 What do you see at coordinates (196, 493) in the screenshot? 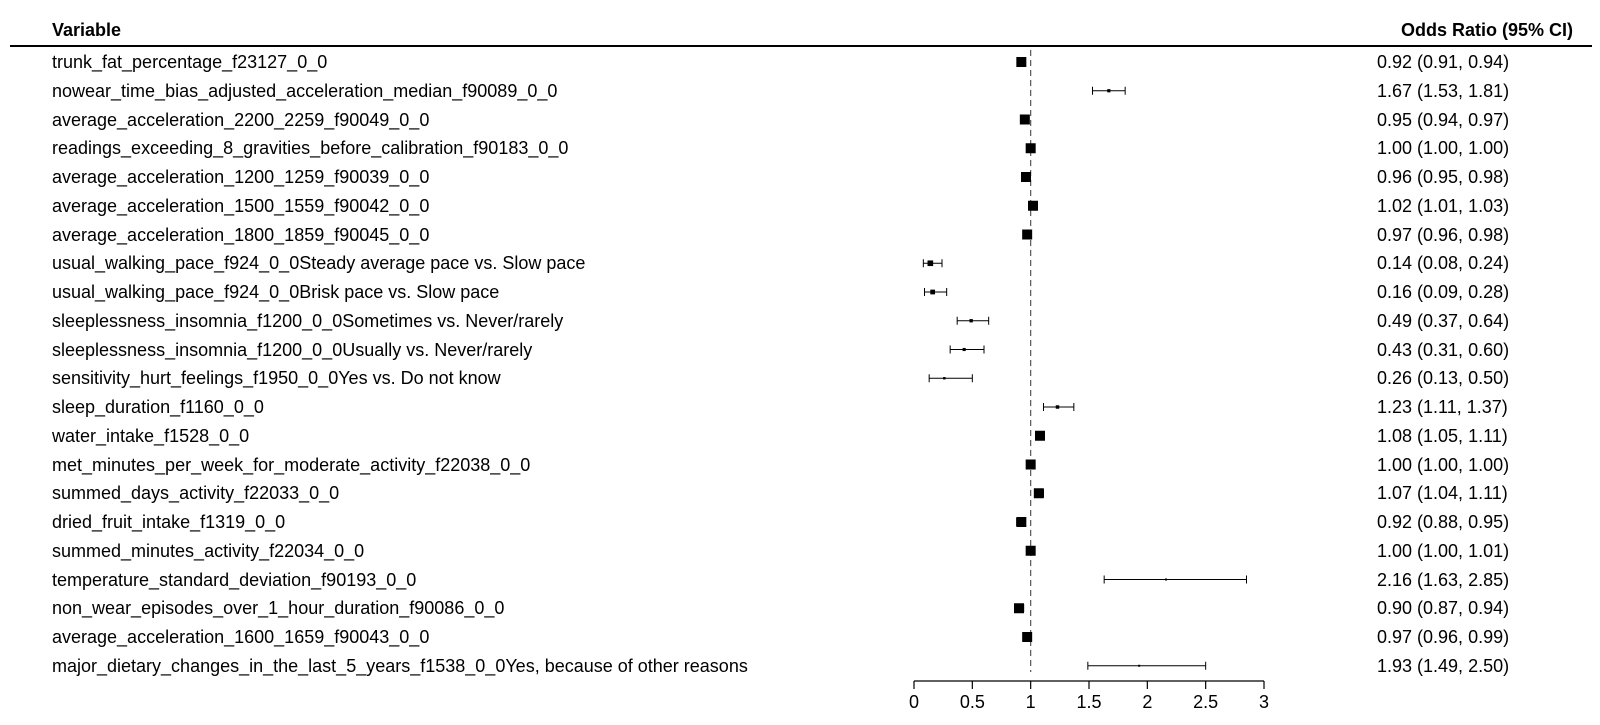
I see `variable-label: summed_days_activity_f22033_0_0` at bounding box center [196, 493].